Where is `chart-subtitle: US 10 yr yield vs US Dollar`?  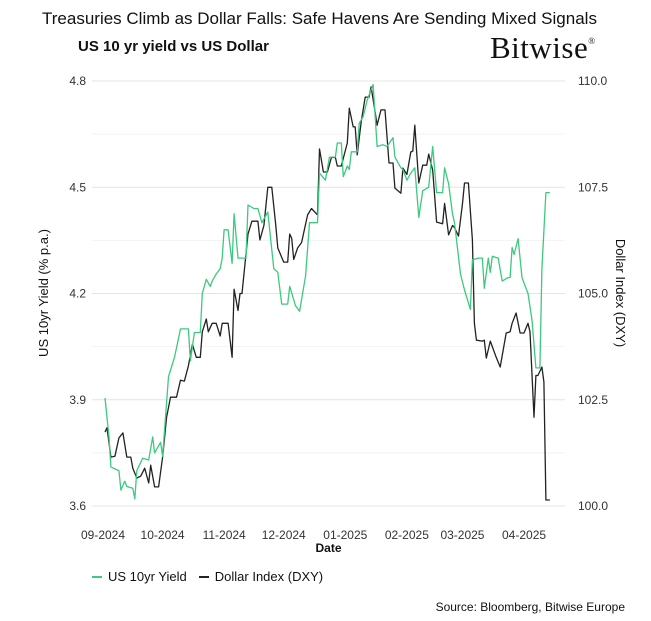
chart-subtitle: US 10 yr yield vs US Dollar is located at coordinates (173, 46).